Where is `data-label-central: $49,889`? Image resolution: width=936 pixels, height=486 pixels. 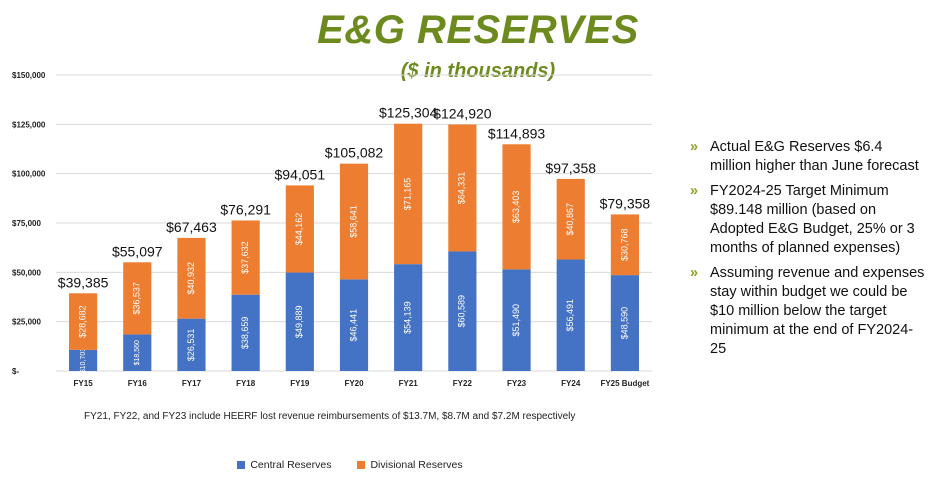
data-label-central: $49,889 is located at coordinates (299, 322).